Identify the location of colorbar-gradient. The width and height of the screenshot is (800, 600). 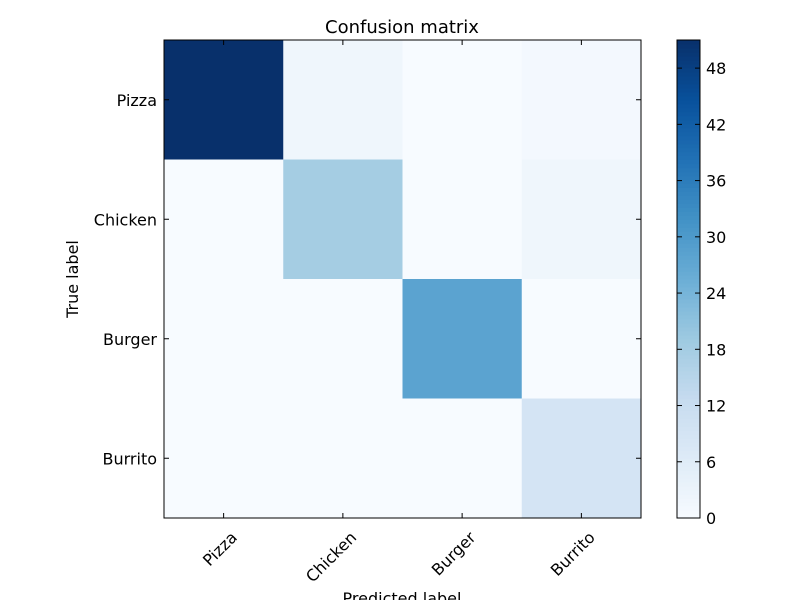
(688, 279).